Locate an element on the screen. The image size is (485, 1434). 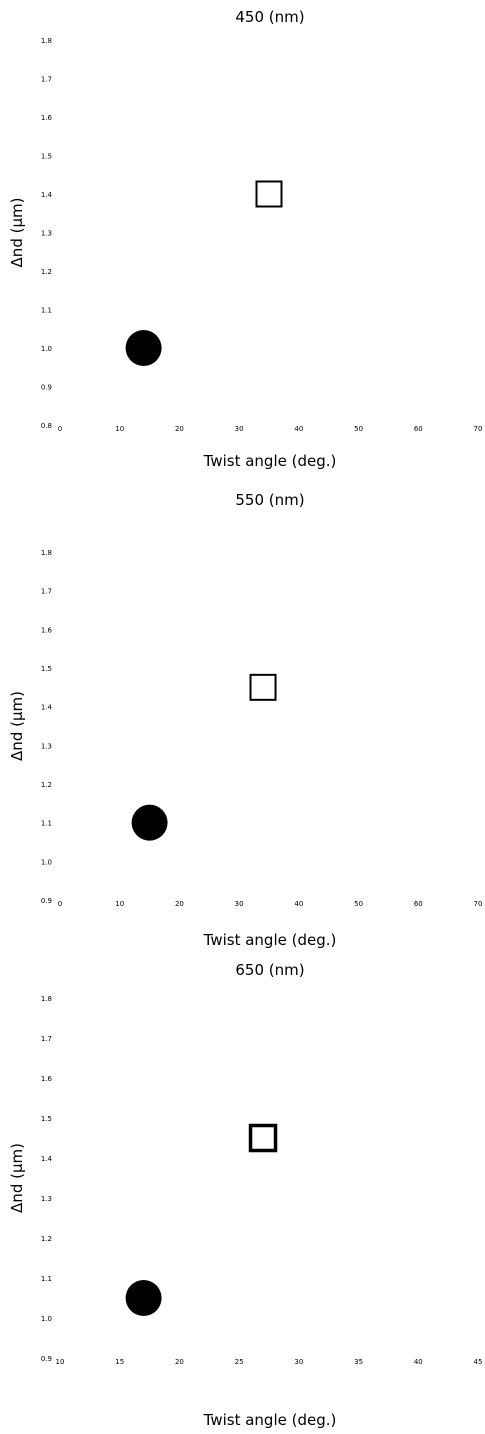
x-tick-label: 45 is located at coordinates (478, 1362).